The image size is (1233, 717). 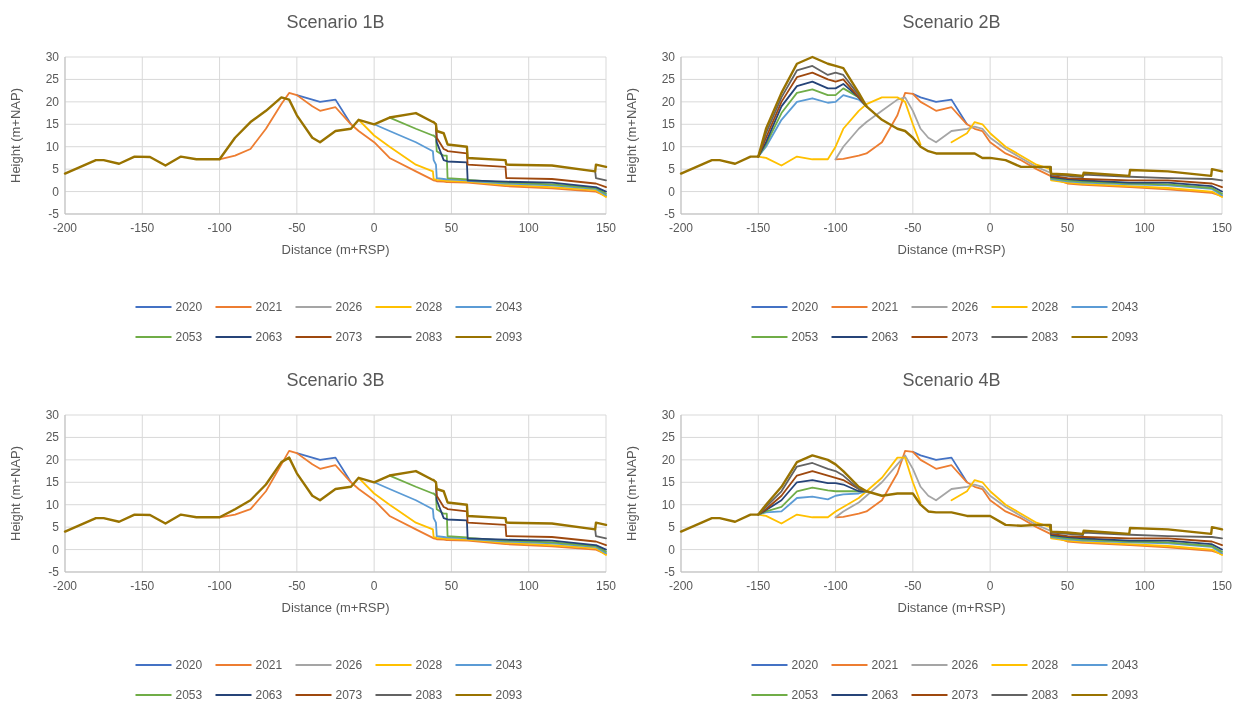 What do you see at coordinates (335, 22) in the screenshot?
I see `chart-title: Scenario 1B` at bounding box center [335, 22].